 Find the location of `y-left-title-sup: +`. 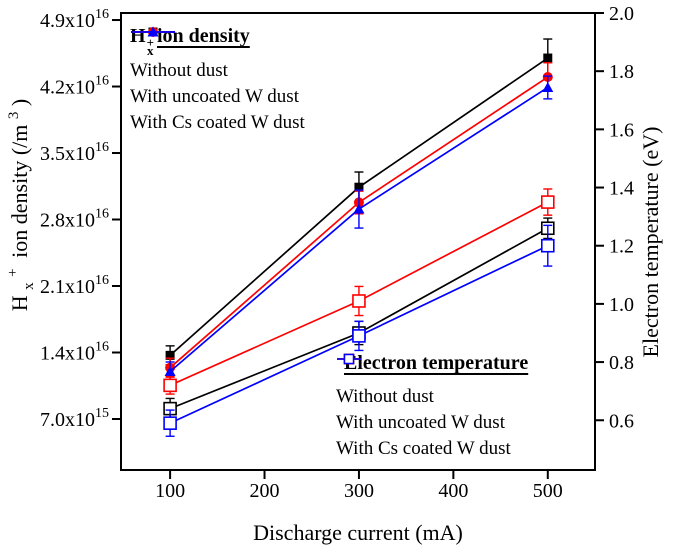

y-left-title-sup: + is located at coordinates (13, 272).